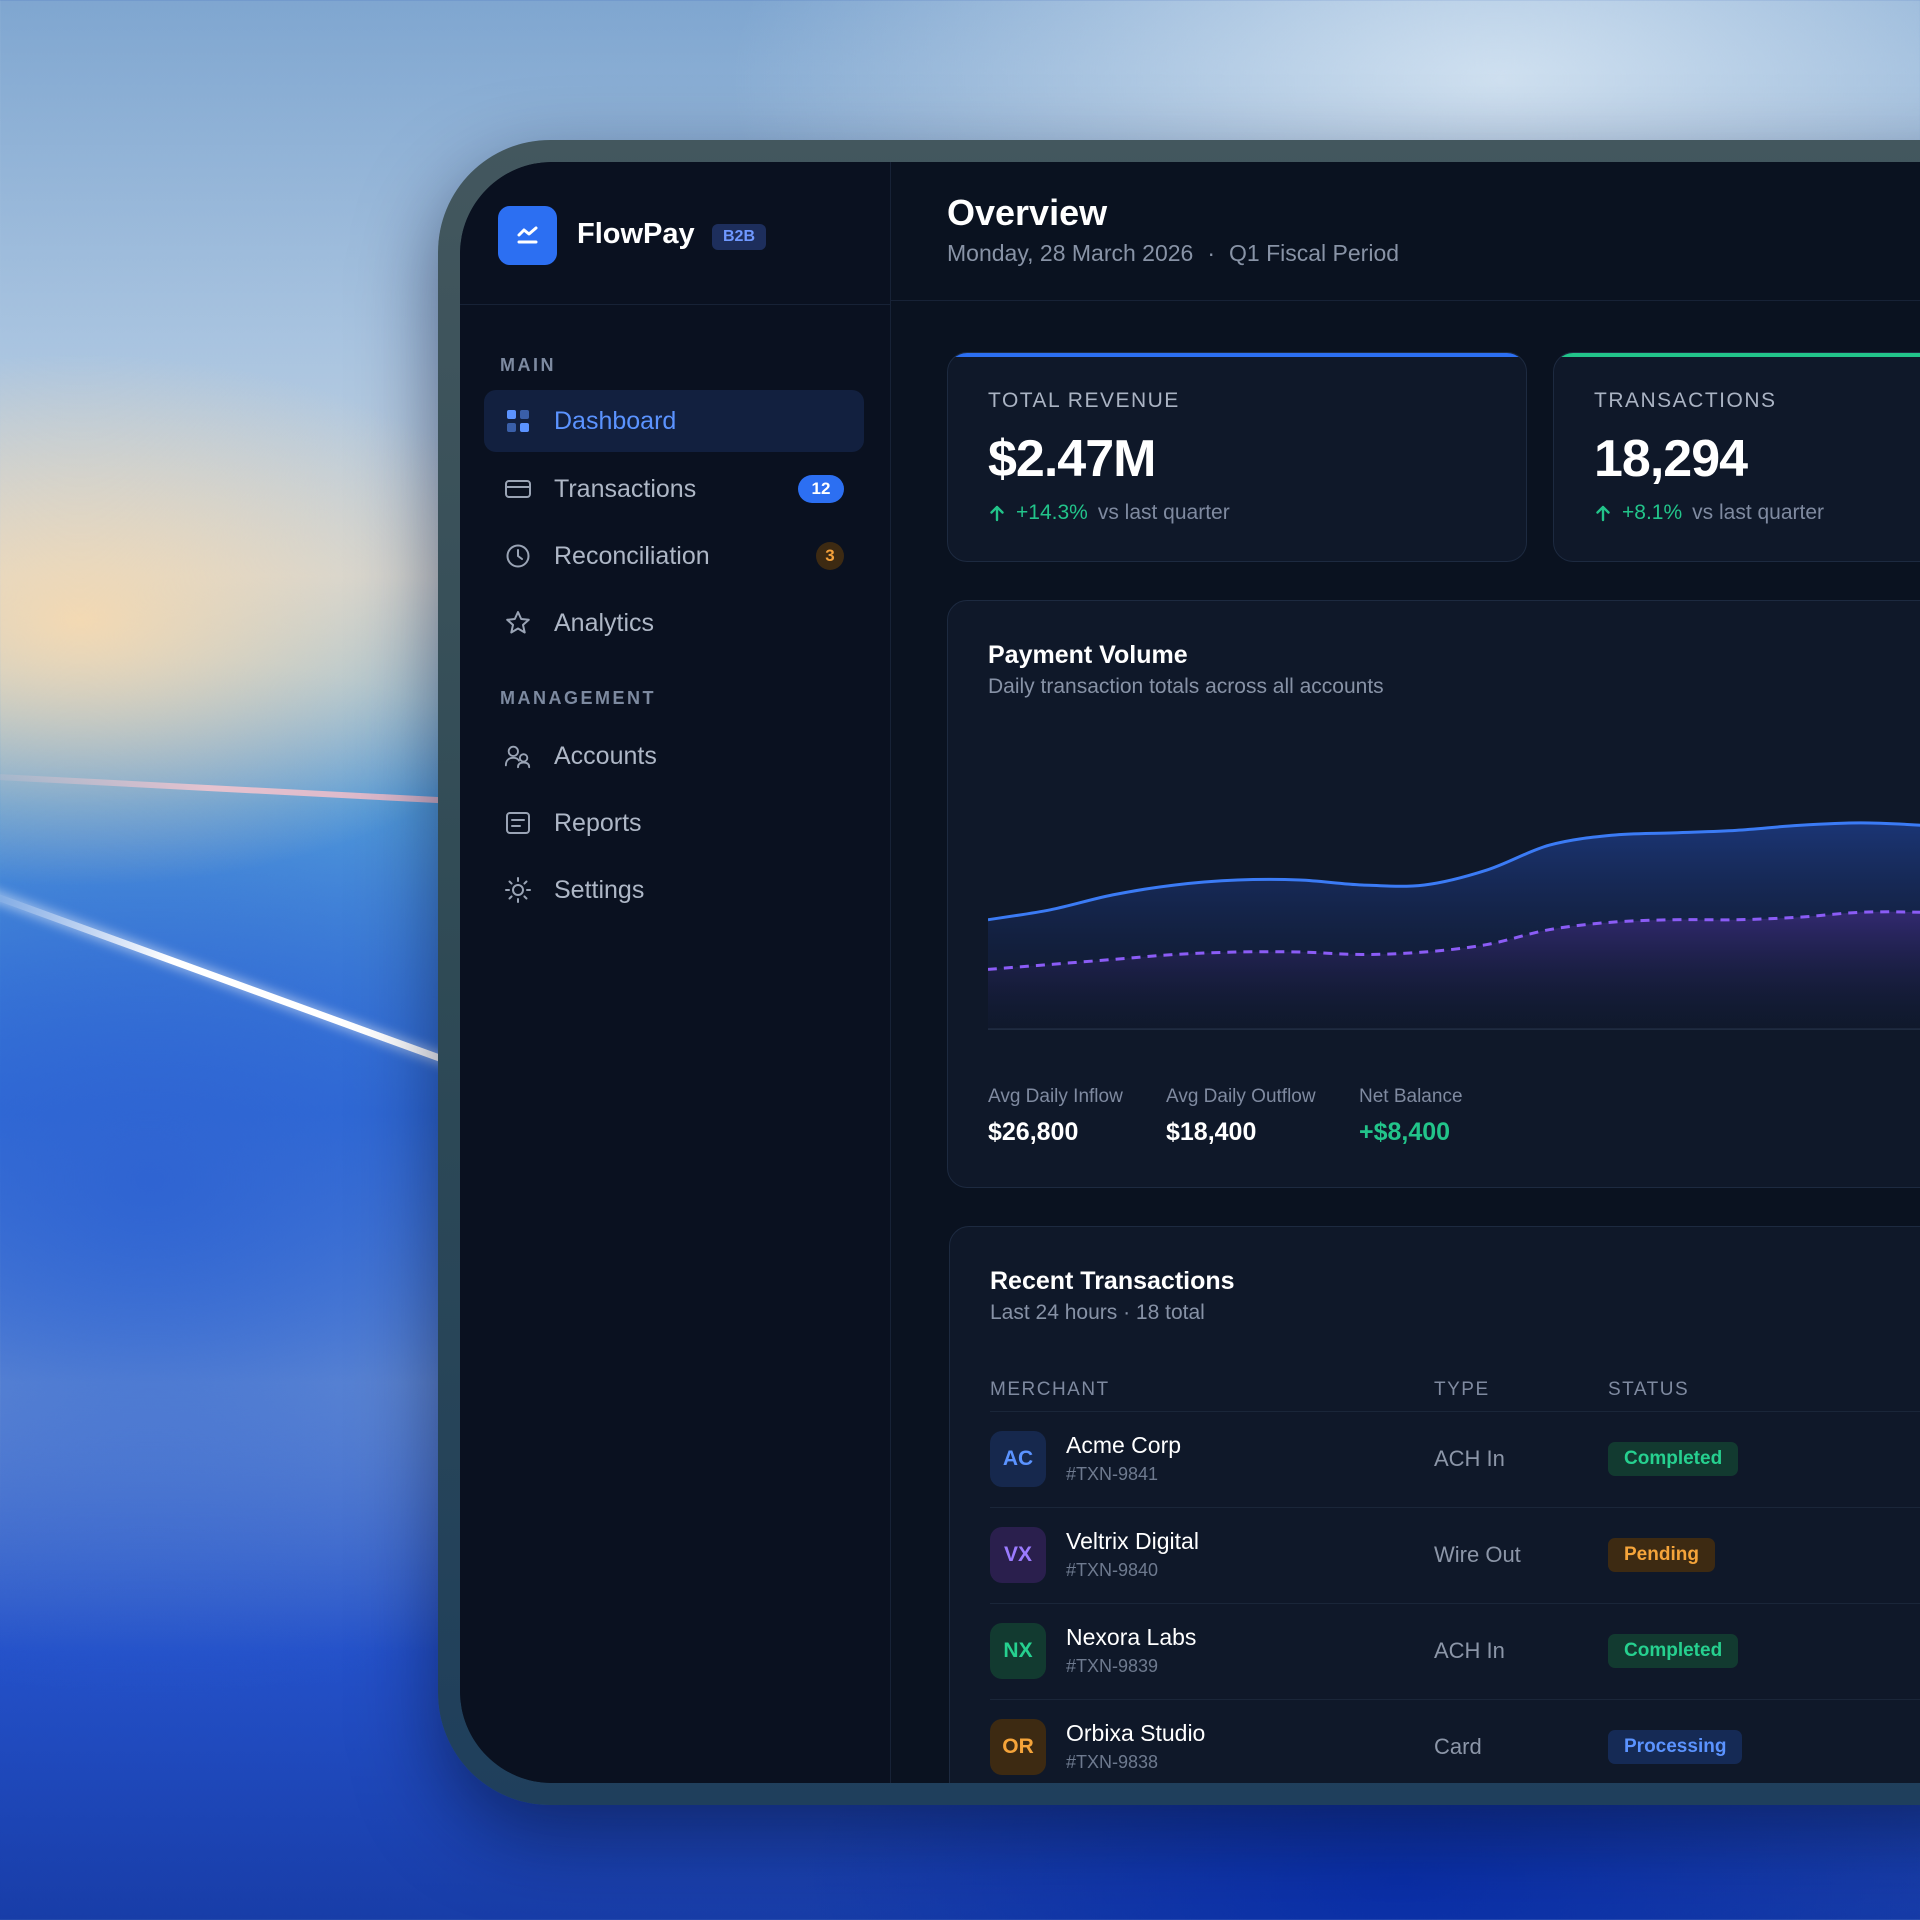 Image resolution: width=1920 pixels, height=1920 pixels. What do you see at coordinates (1033, 1132) in the screenshot?
I see `metric-value: $26,800` at bounding box center [1033, 1132].